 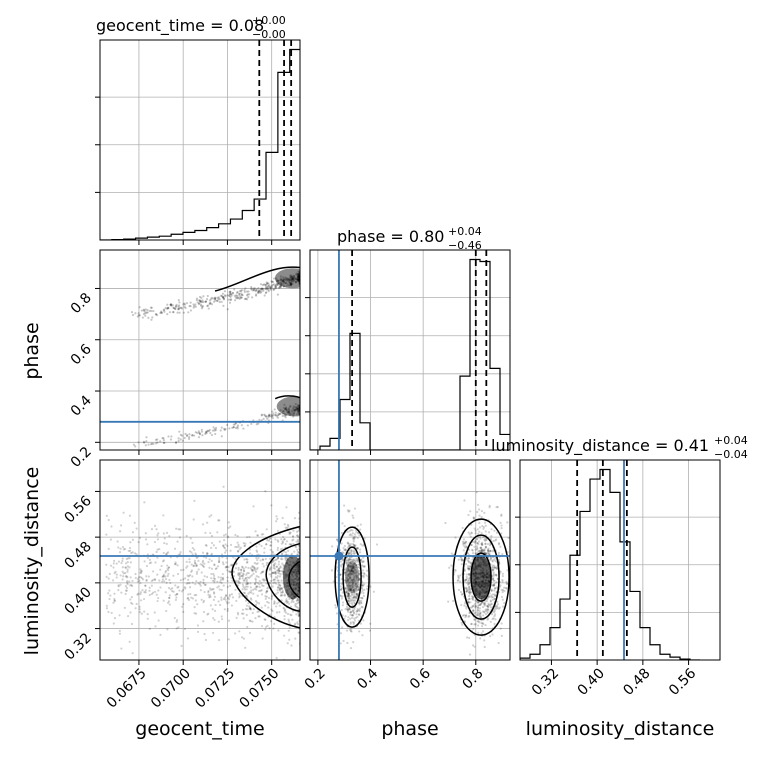 What do you see at coordinates (410, 560) in the screenshot?
I see `lp-frame` at bounding box center [410, 560].